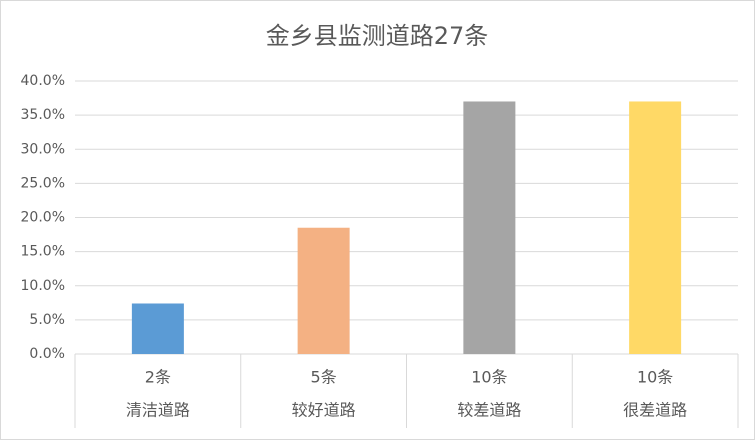 The height and width of the screenshot is (440, 755). Describe the element at coordinates (324, 377) in the screenshot. I see `x-count-label: 5条` at that location.